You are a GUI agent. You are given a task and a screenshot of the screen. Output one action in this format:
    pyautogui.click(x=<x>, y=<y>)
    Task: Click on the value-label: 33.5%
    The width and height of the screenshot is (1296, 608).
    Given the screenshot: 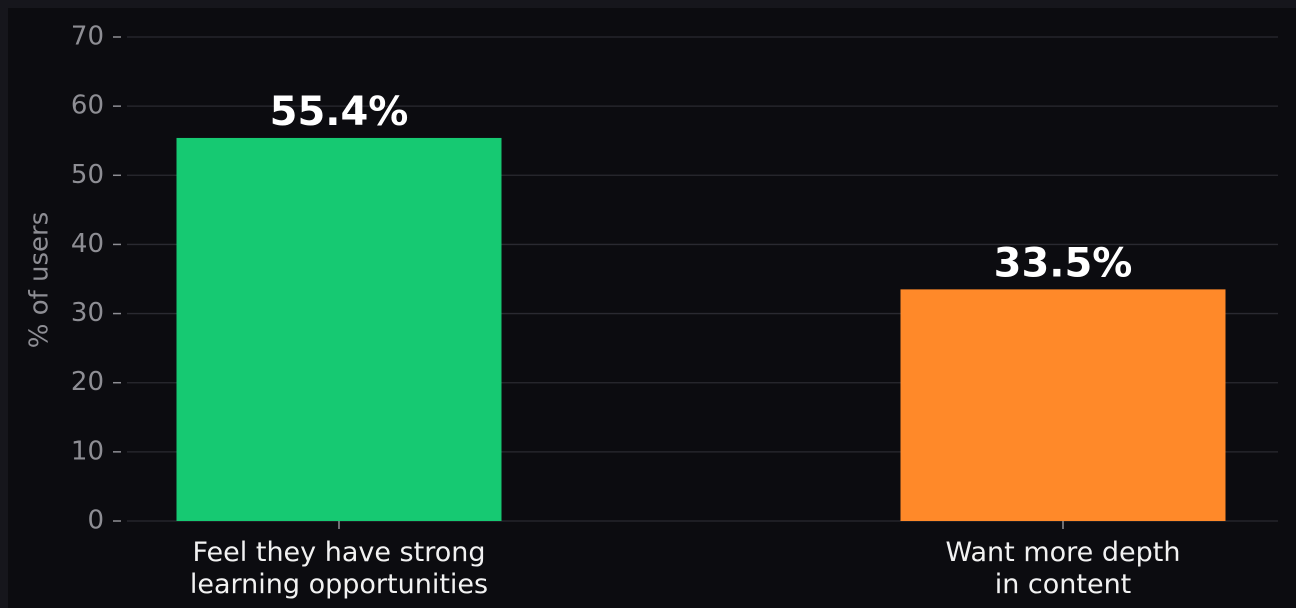 What is the action you would take?
    pyautogui.click(x=1063, y=263)
    